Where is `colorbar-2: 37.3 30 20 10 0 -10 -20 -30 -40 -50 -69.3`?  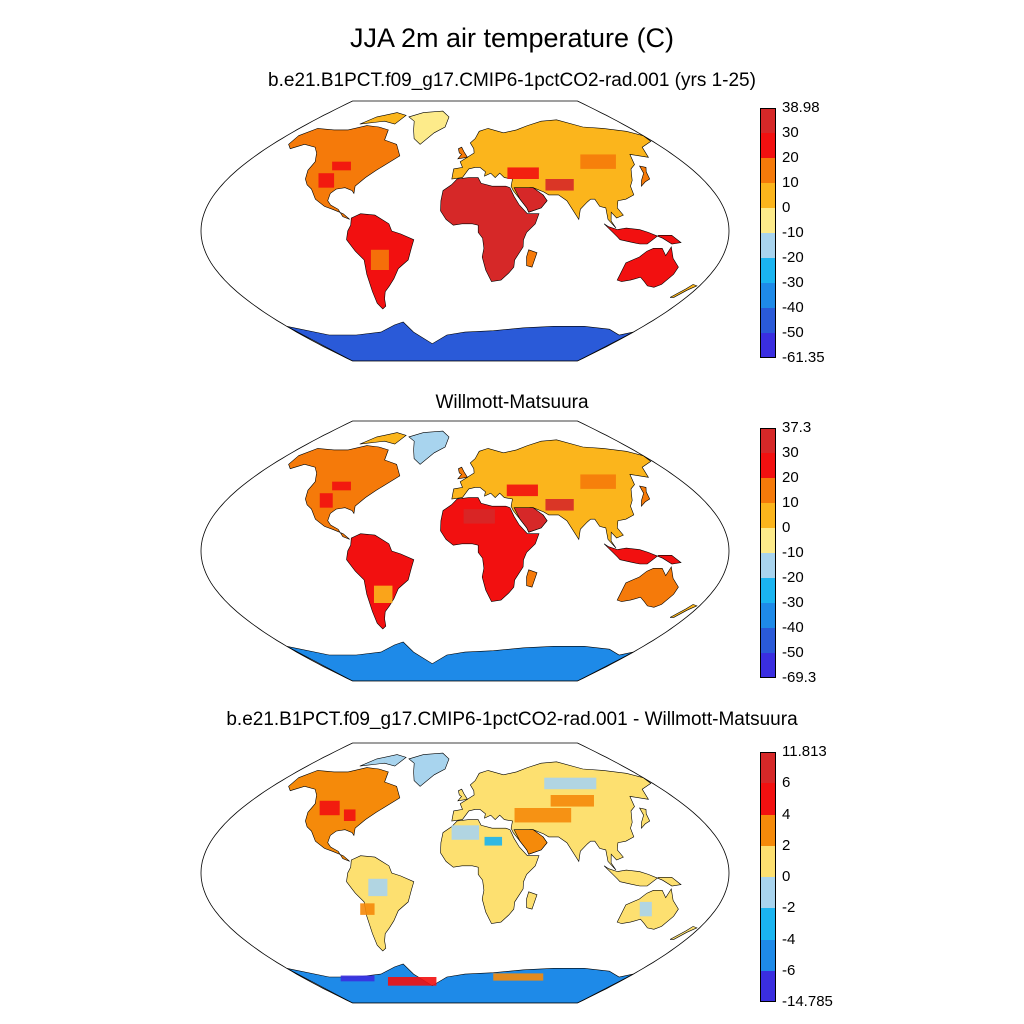
colorbar-2: 37.3 30 20 10 0 -10 -20 -30 -40 -50 -69.3 is located at coordinates (800, 554).